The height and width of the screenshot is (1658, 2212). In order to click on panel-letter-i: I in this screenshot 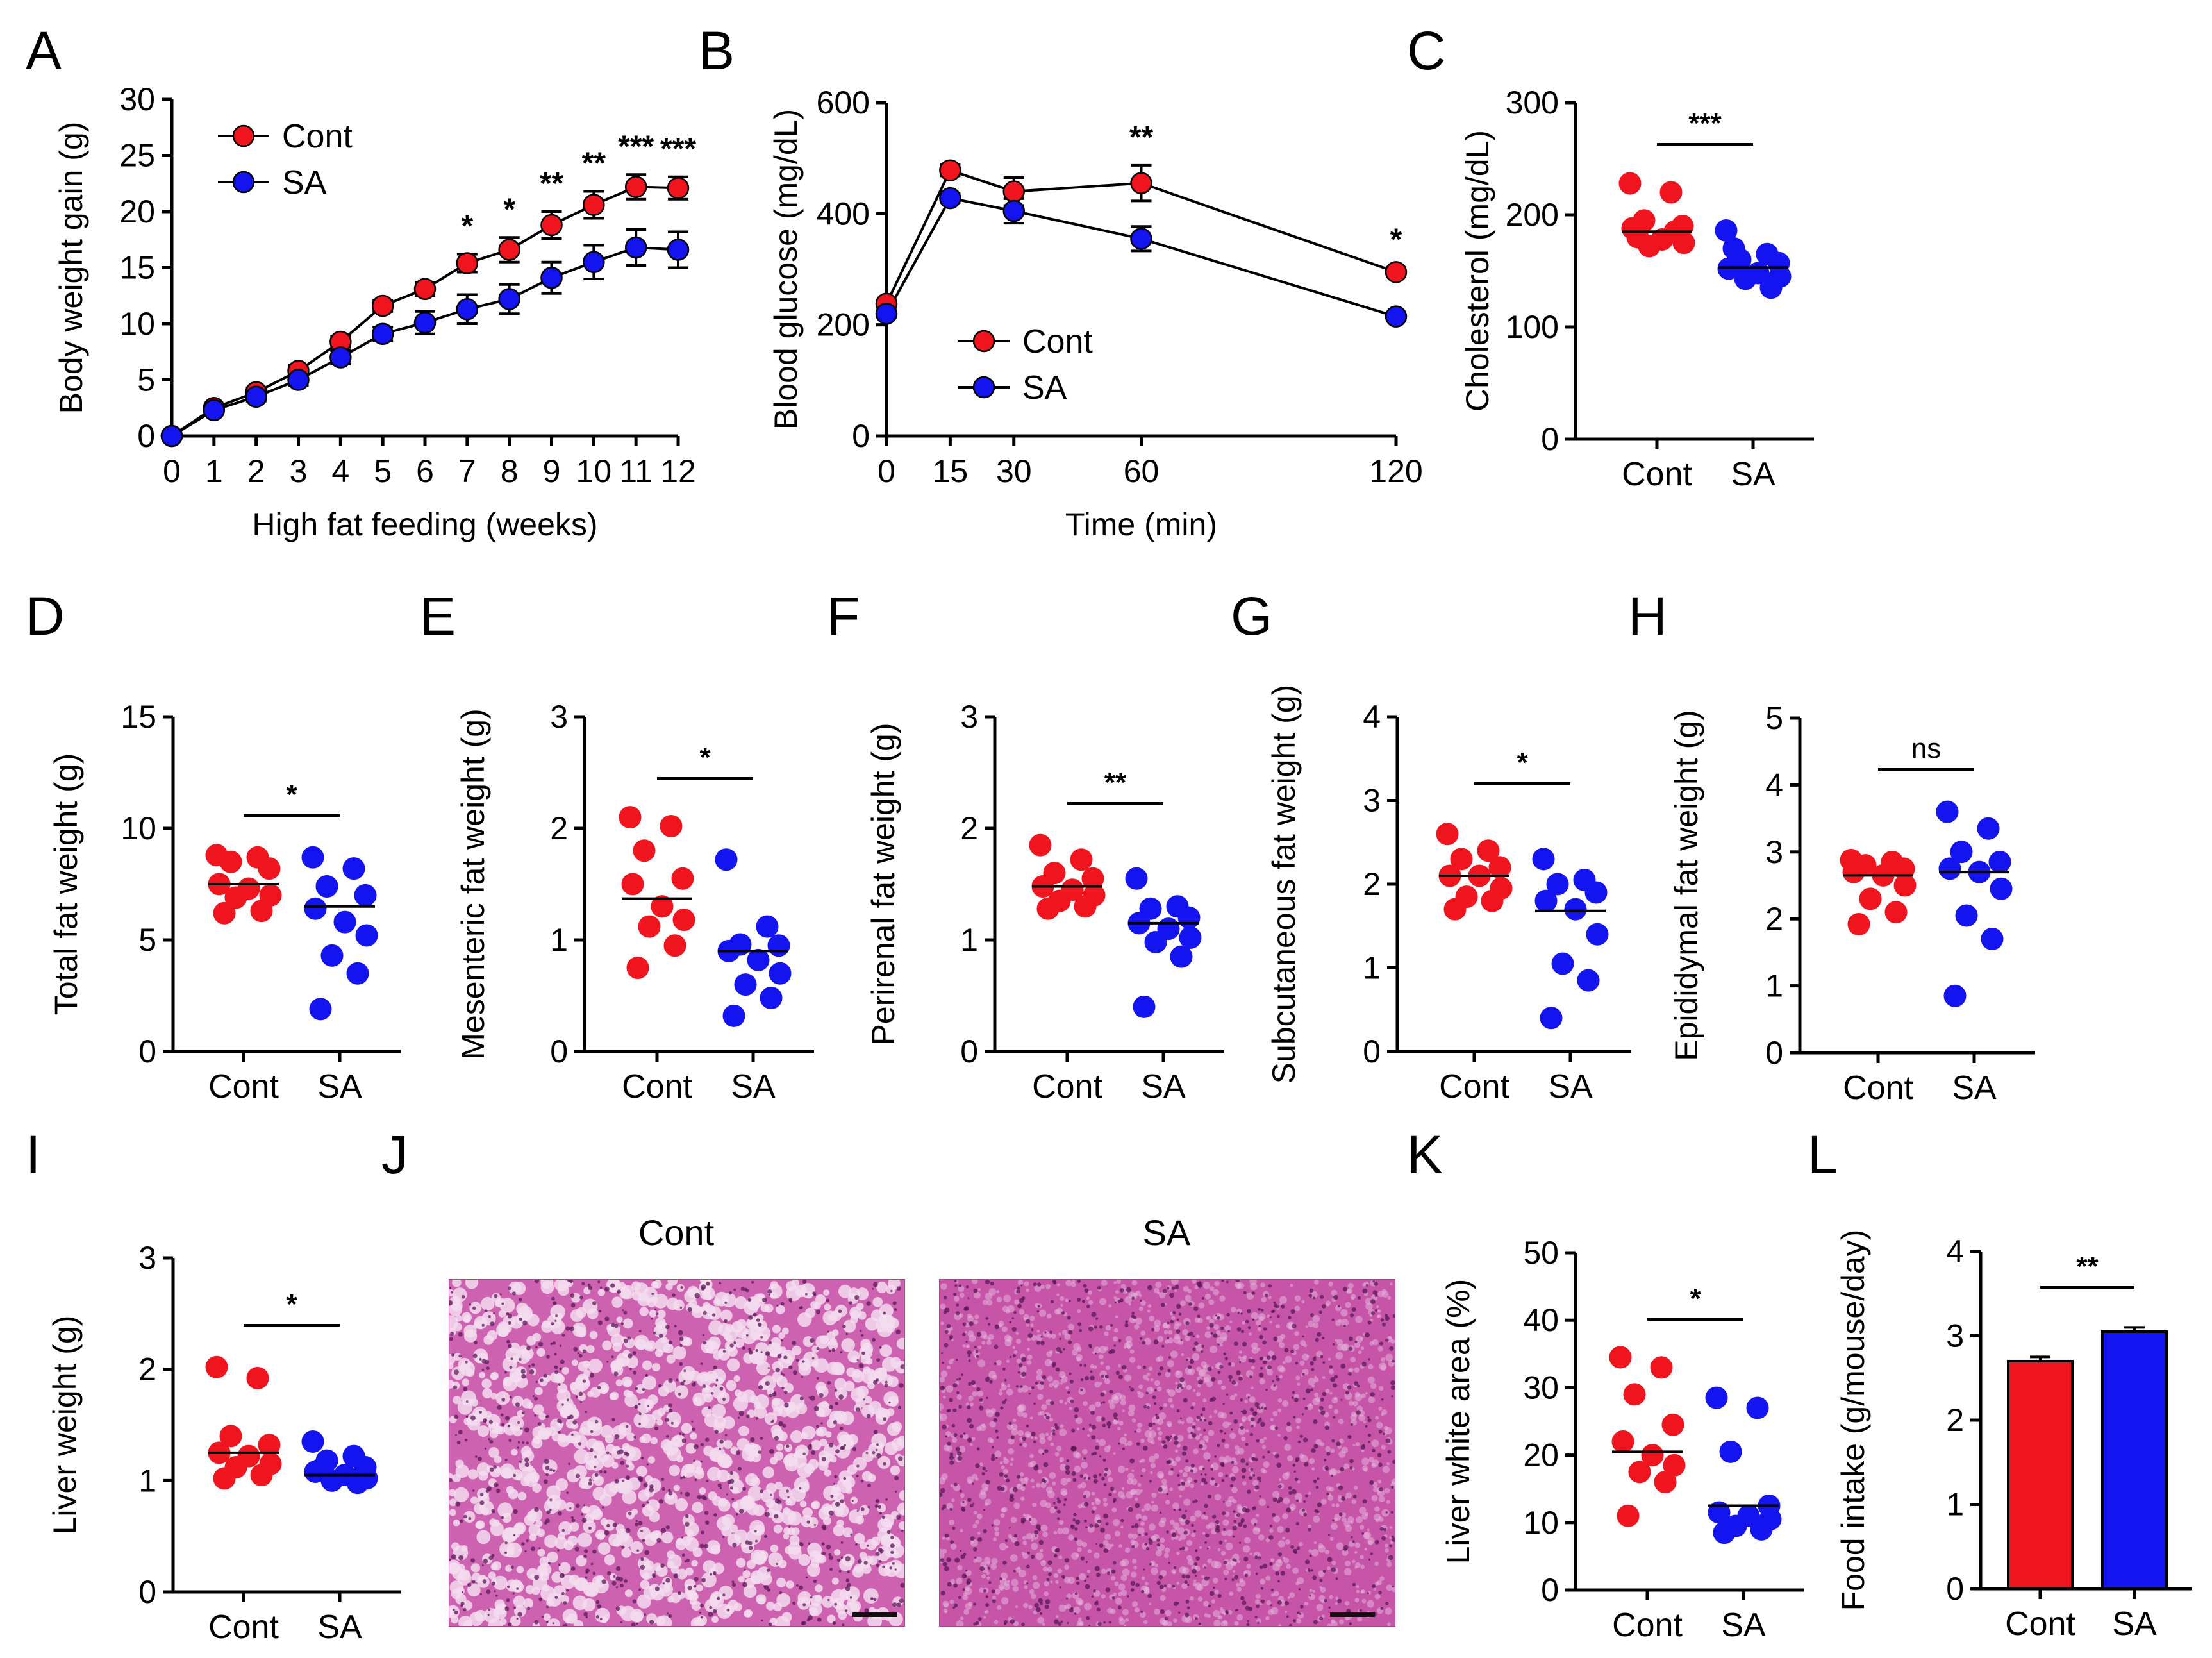, I will do `click(33, 1155)`.